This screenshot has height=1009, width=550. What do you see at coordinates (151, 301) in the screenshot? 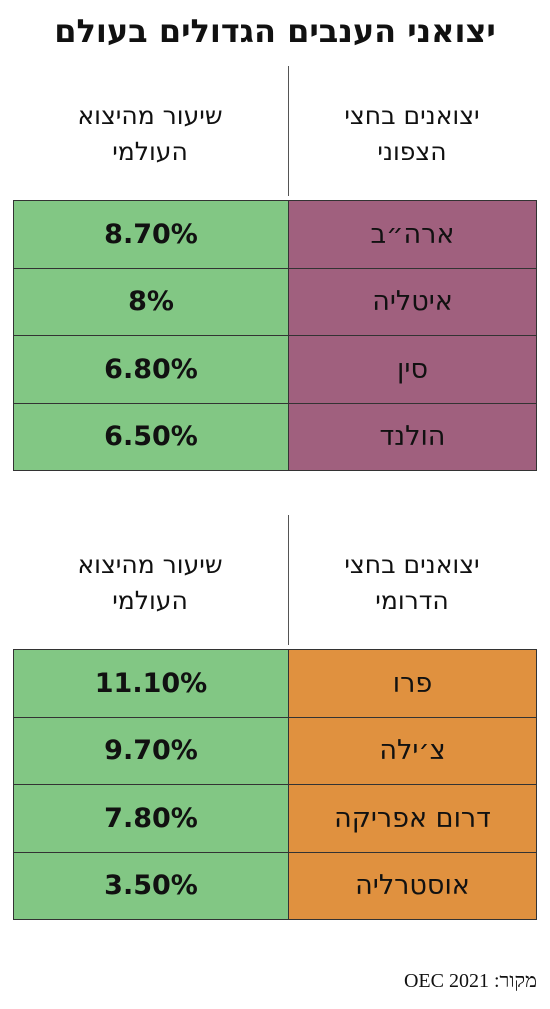
I see `share-cell: 8%` at bounding box center [151, 301].